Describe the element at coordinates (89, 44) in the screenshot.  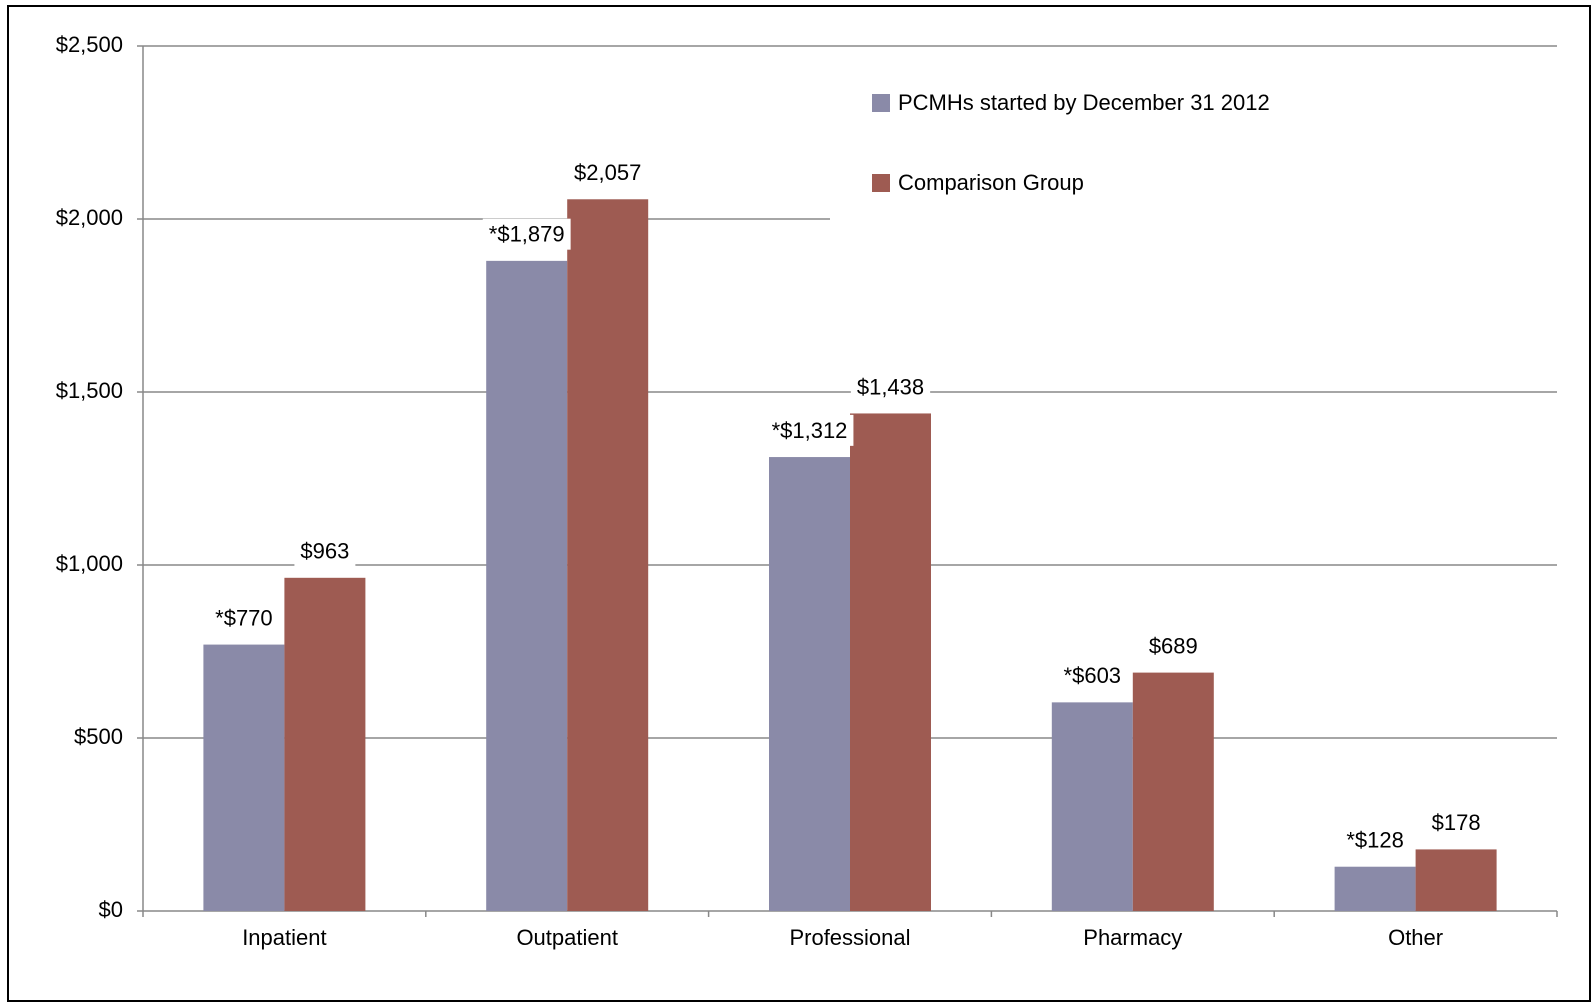
I see `y-tick-label: $2,500` at that location.